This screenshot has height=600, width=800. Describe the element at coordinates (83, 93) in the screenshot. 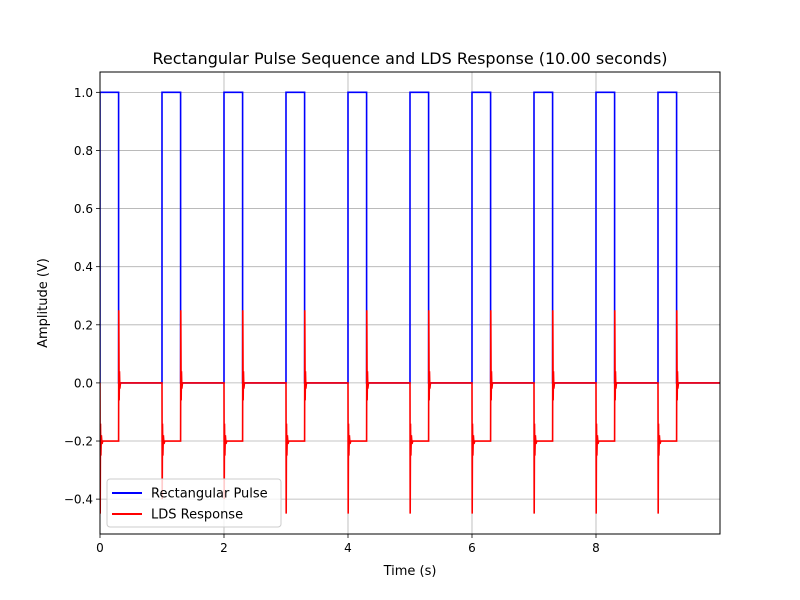

I see `y-tick-label: 1.0` at that location.